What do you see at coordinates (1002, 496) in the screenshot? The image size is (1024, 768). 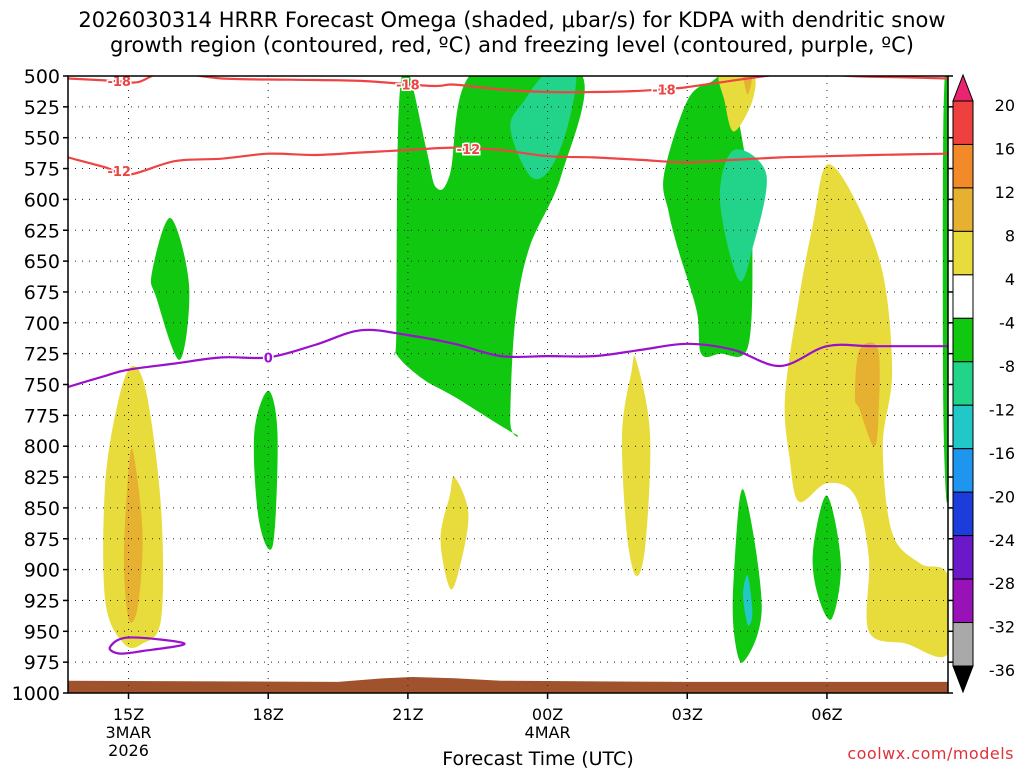 I see `colorbar-label: -20` at bounding box center [1002, 496].